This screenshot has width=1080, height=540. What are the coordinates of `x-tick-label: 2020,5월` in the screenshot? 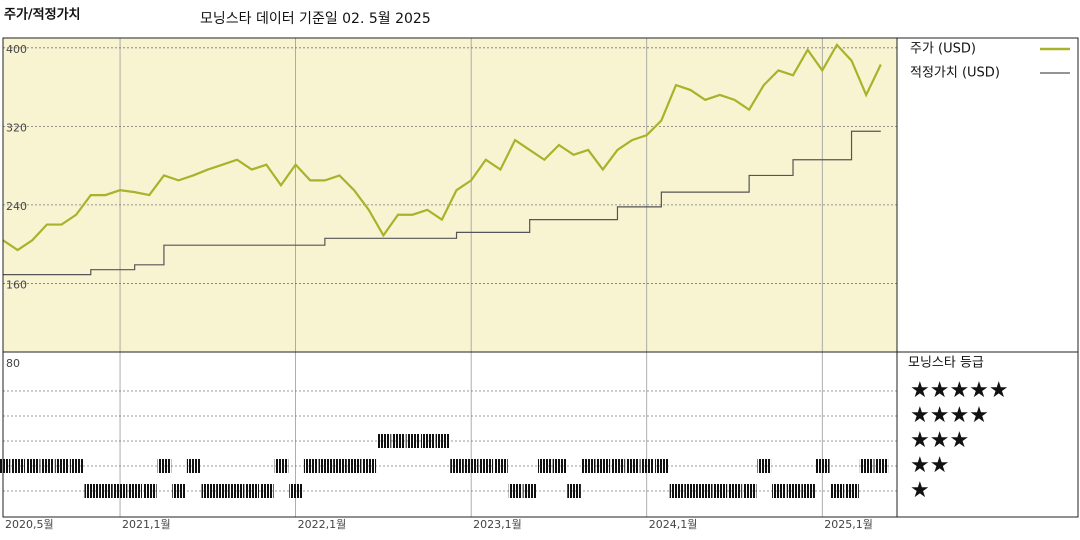 It's located at (29, 524).